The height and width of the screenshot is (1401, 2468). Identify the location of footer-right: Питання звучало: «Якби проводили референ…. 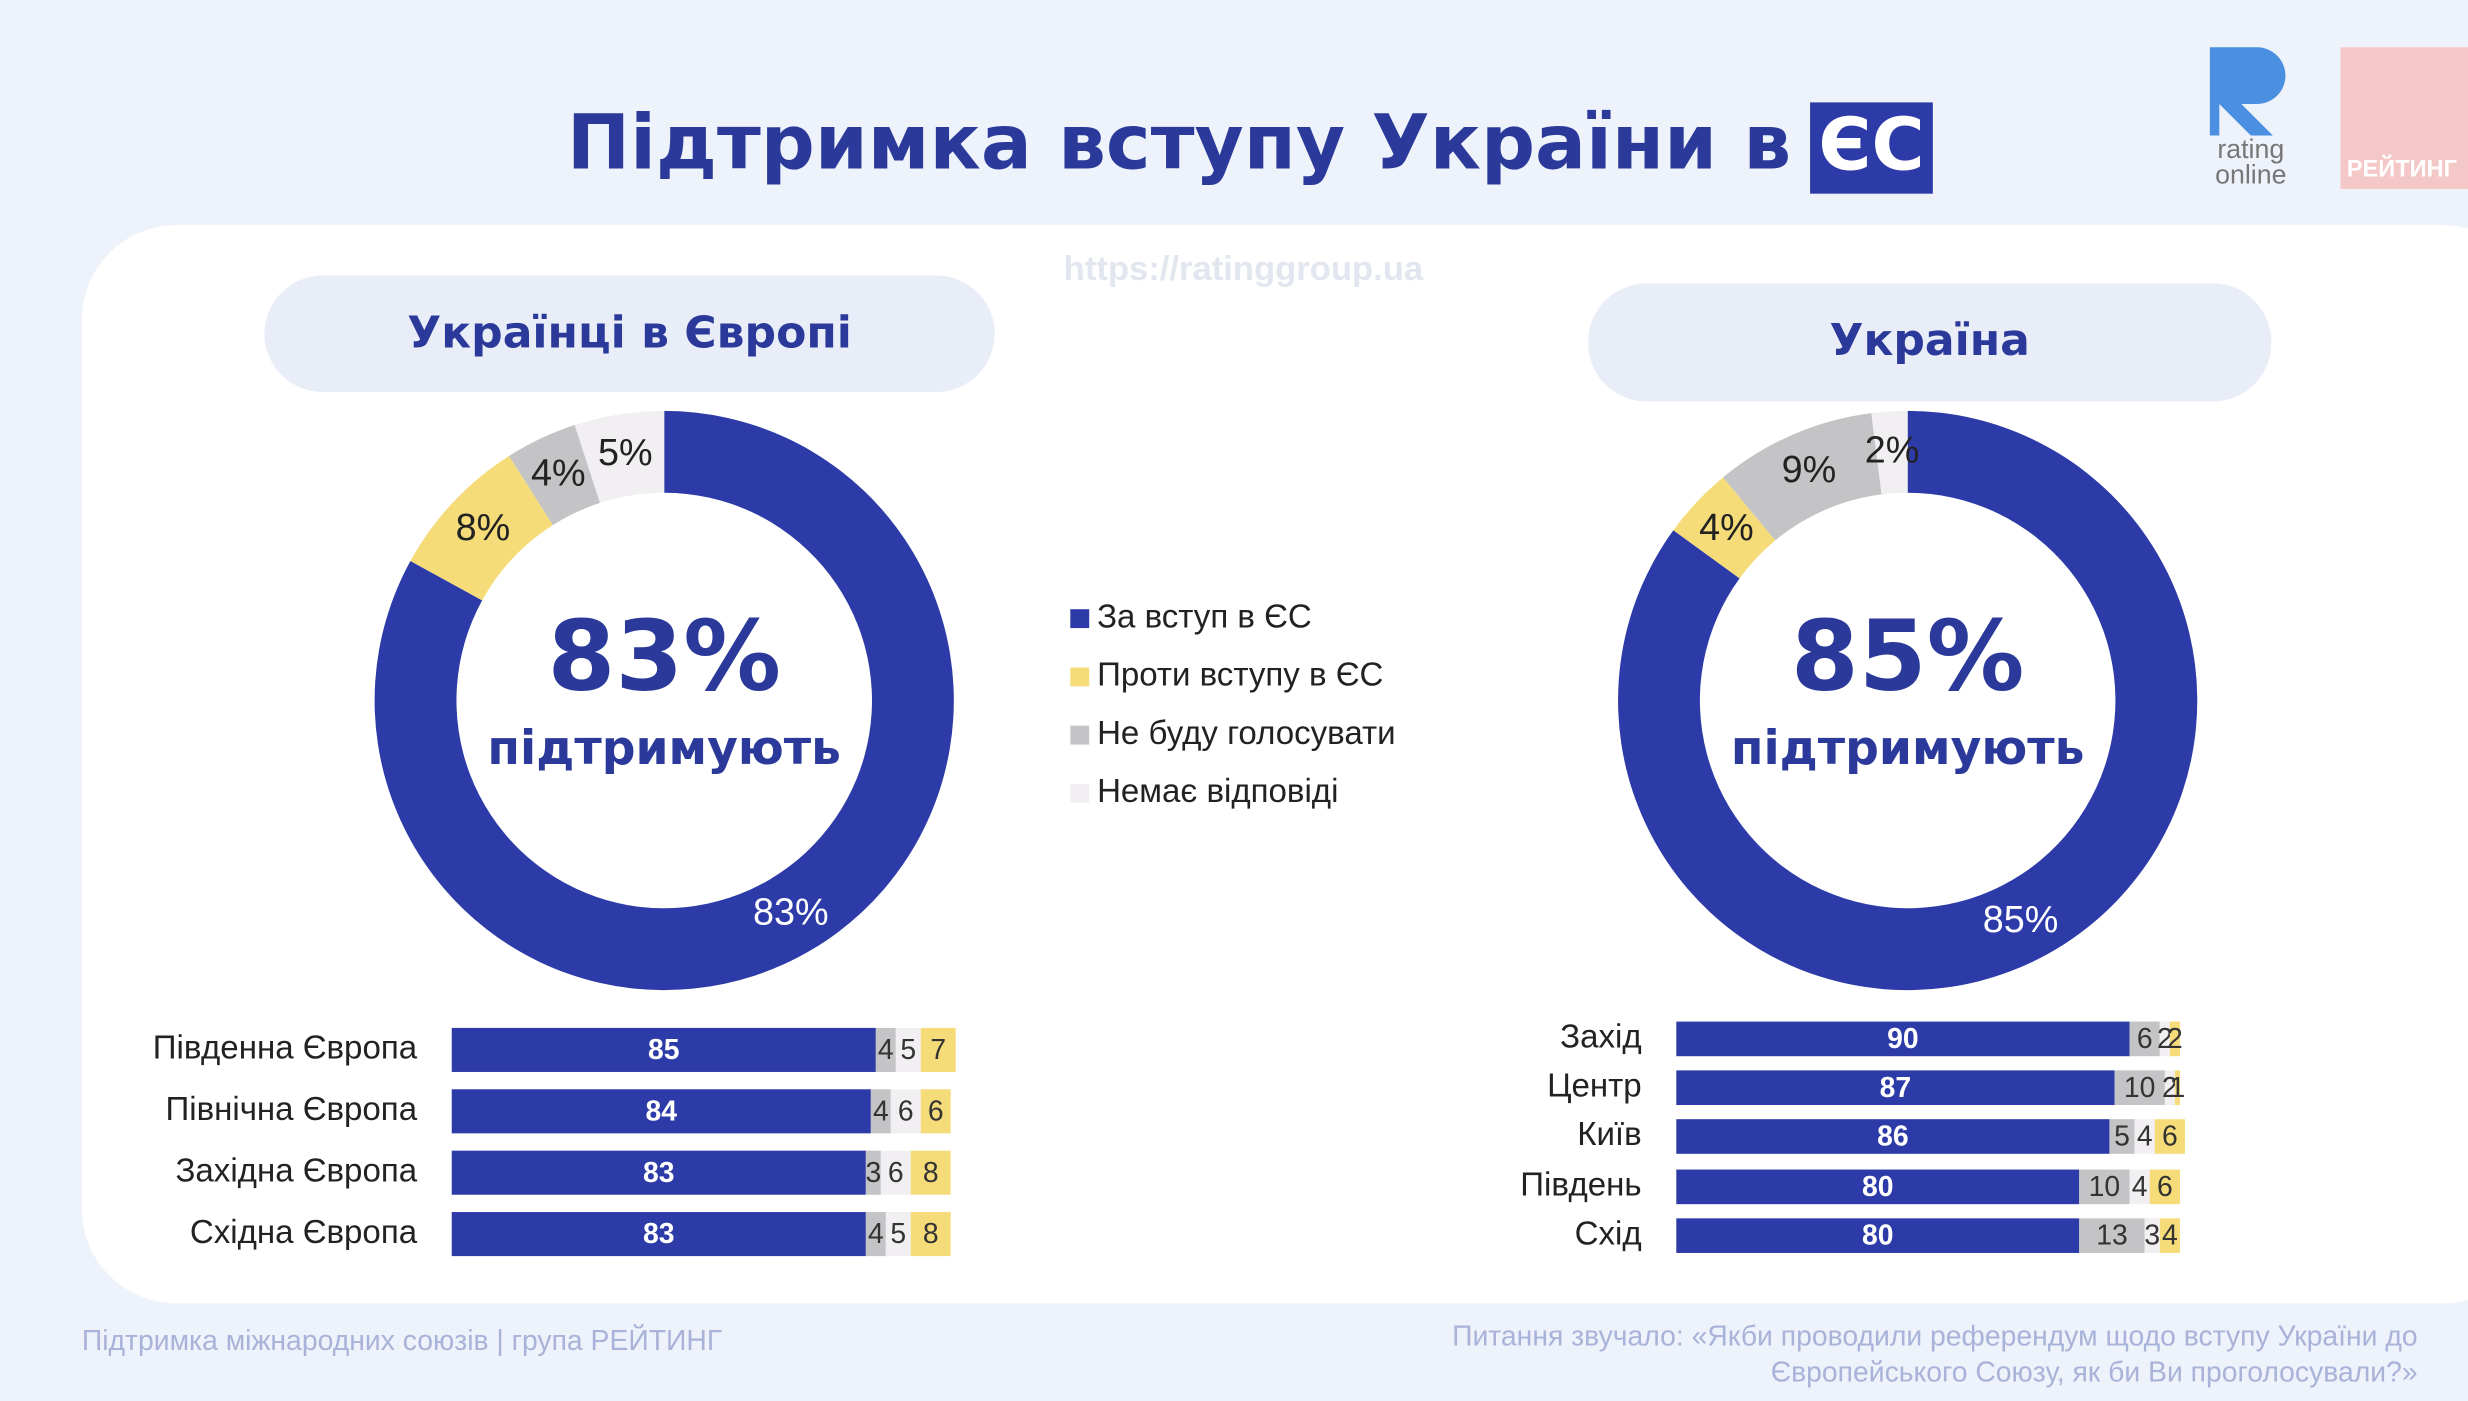
(1935, 1336).